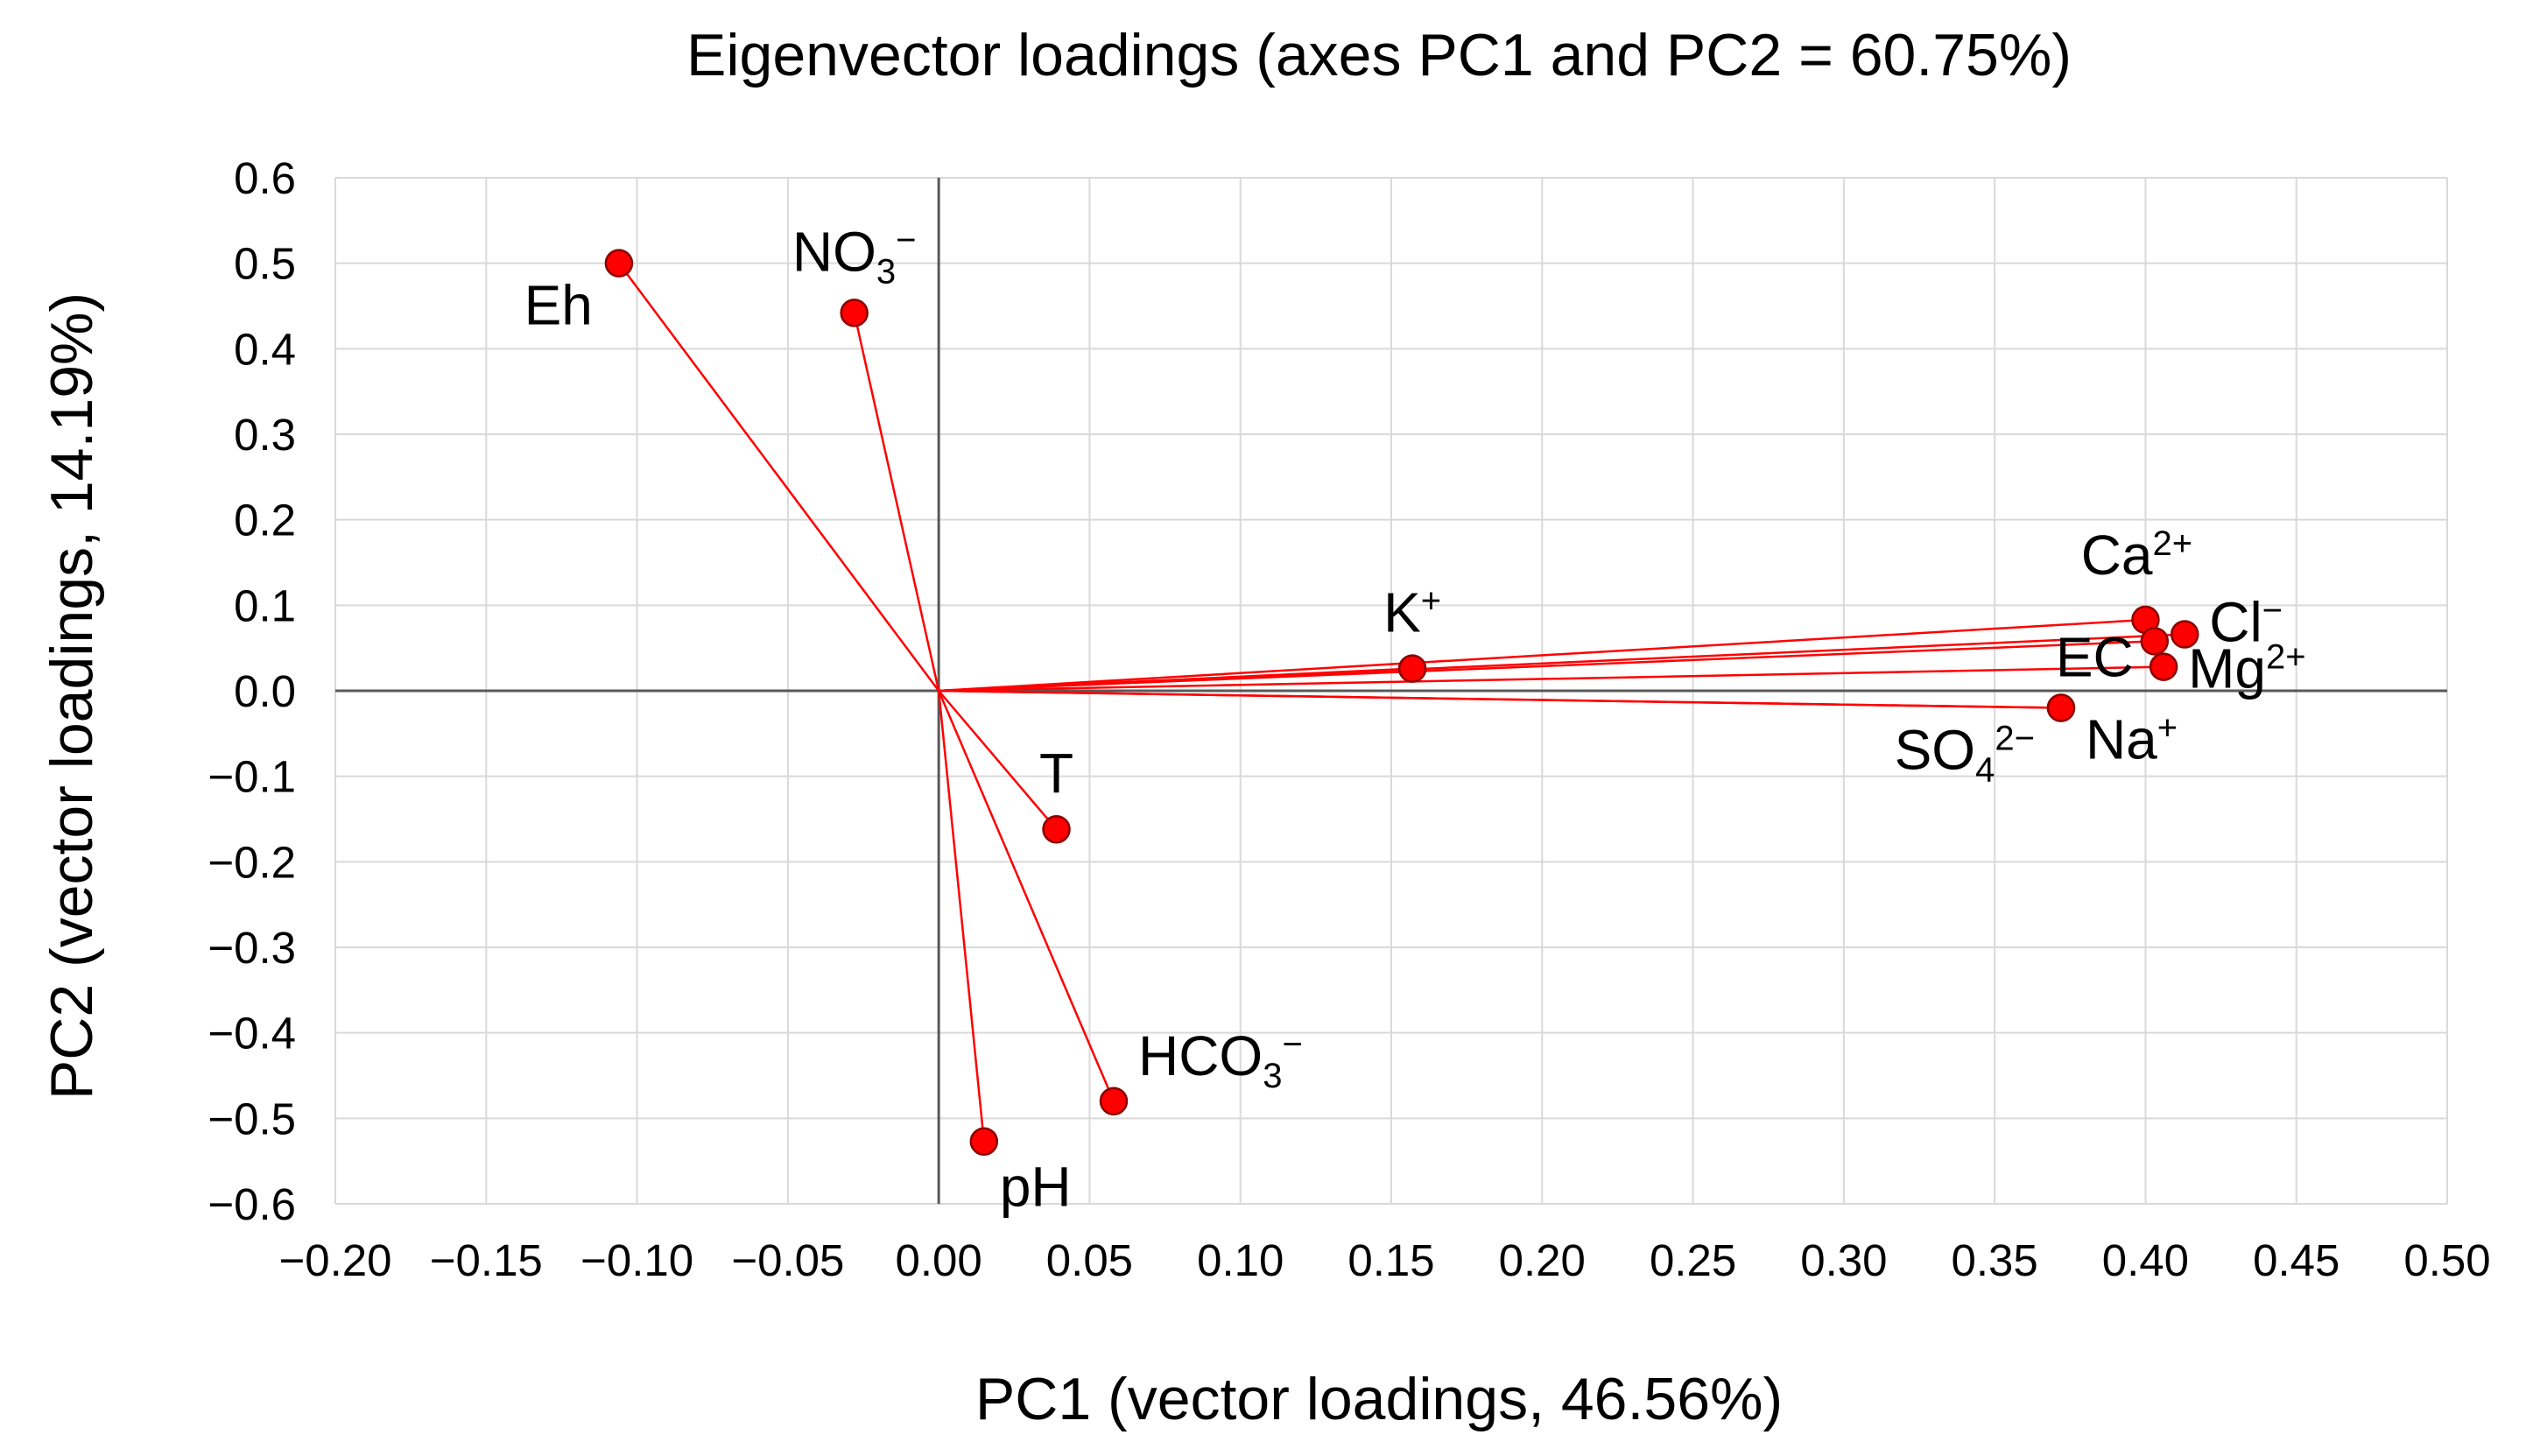 The image size is (2533, 1456). What do you see at coordinates (2155, 641) in the screenshot?
I see `point-ec` at bounding box center [2155, 641].